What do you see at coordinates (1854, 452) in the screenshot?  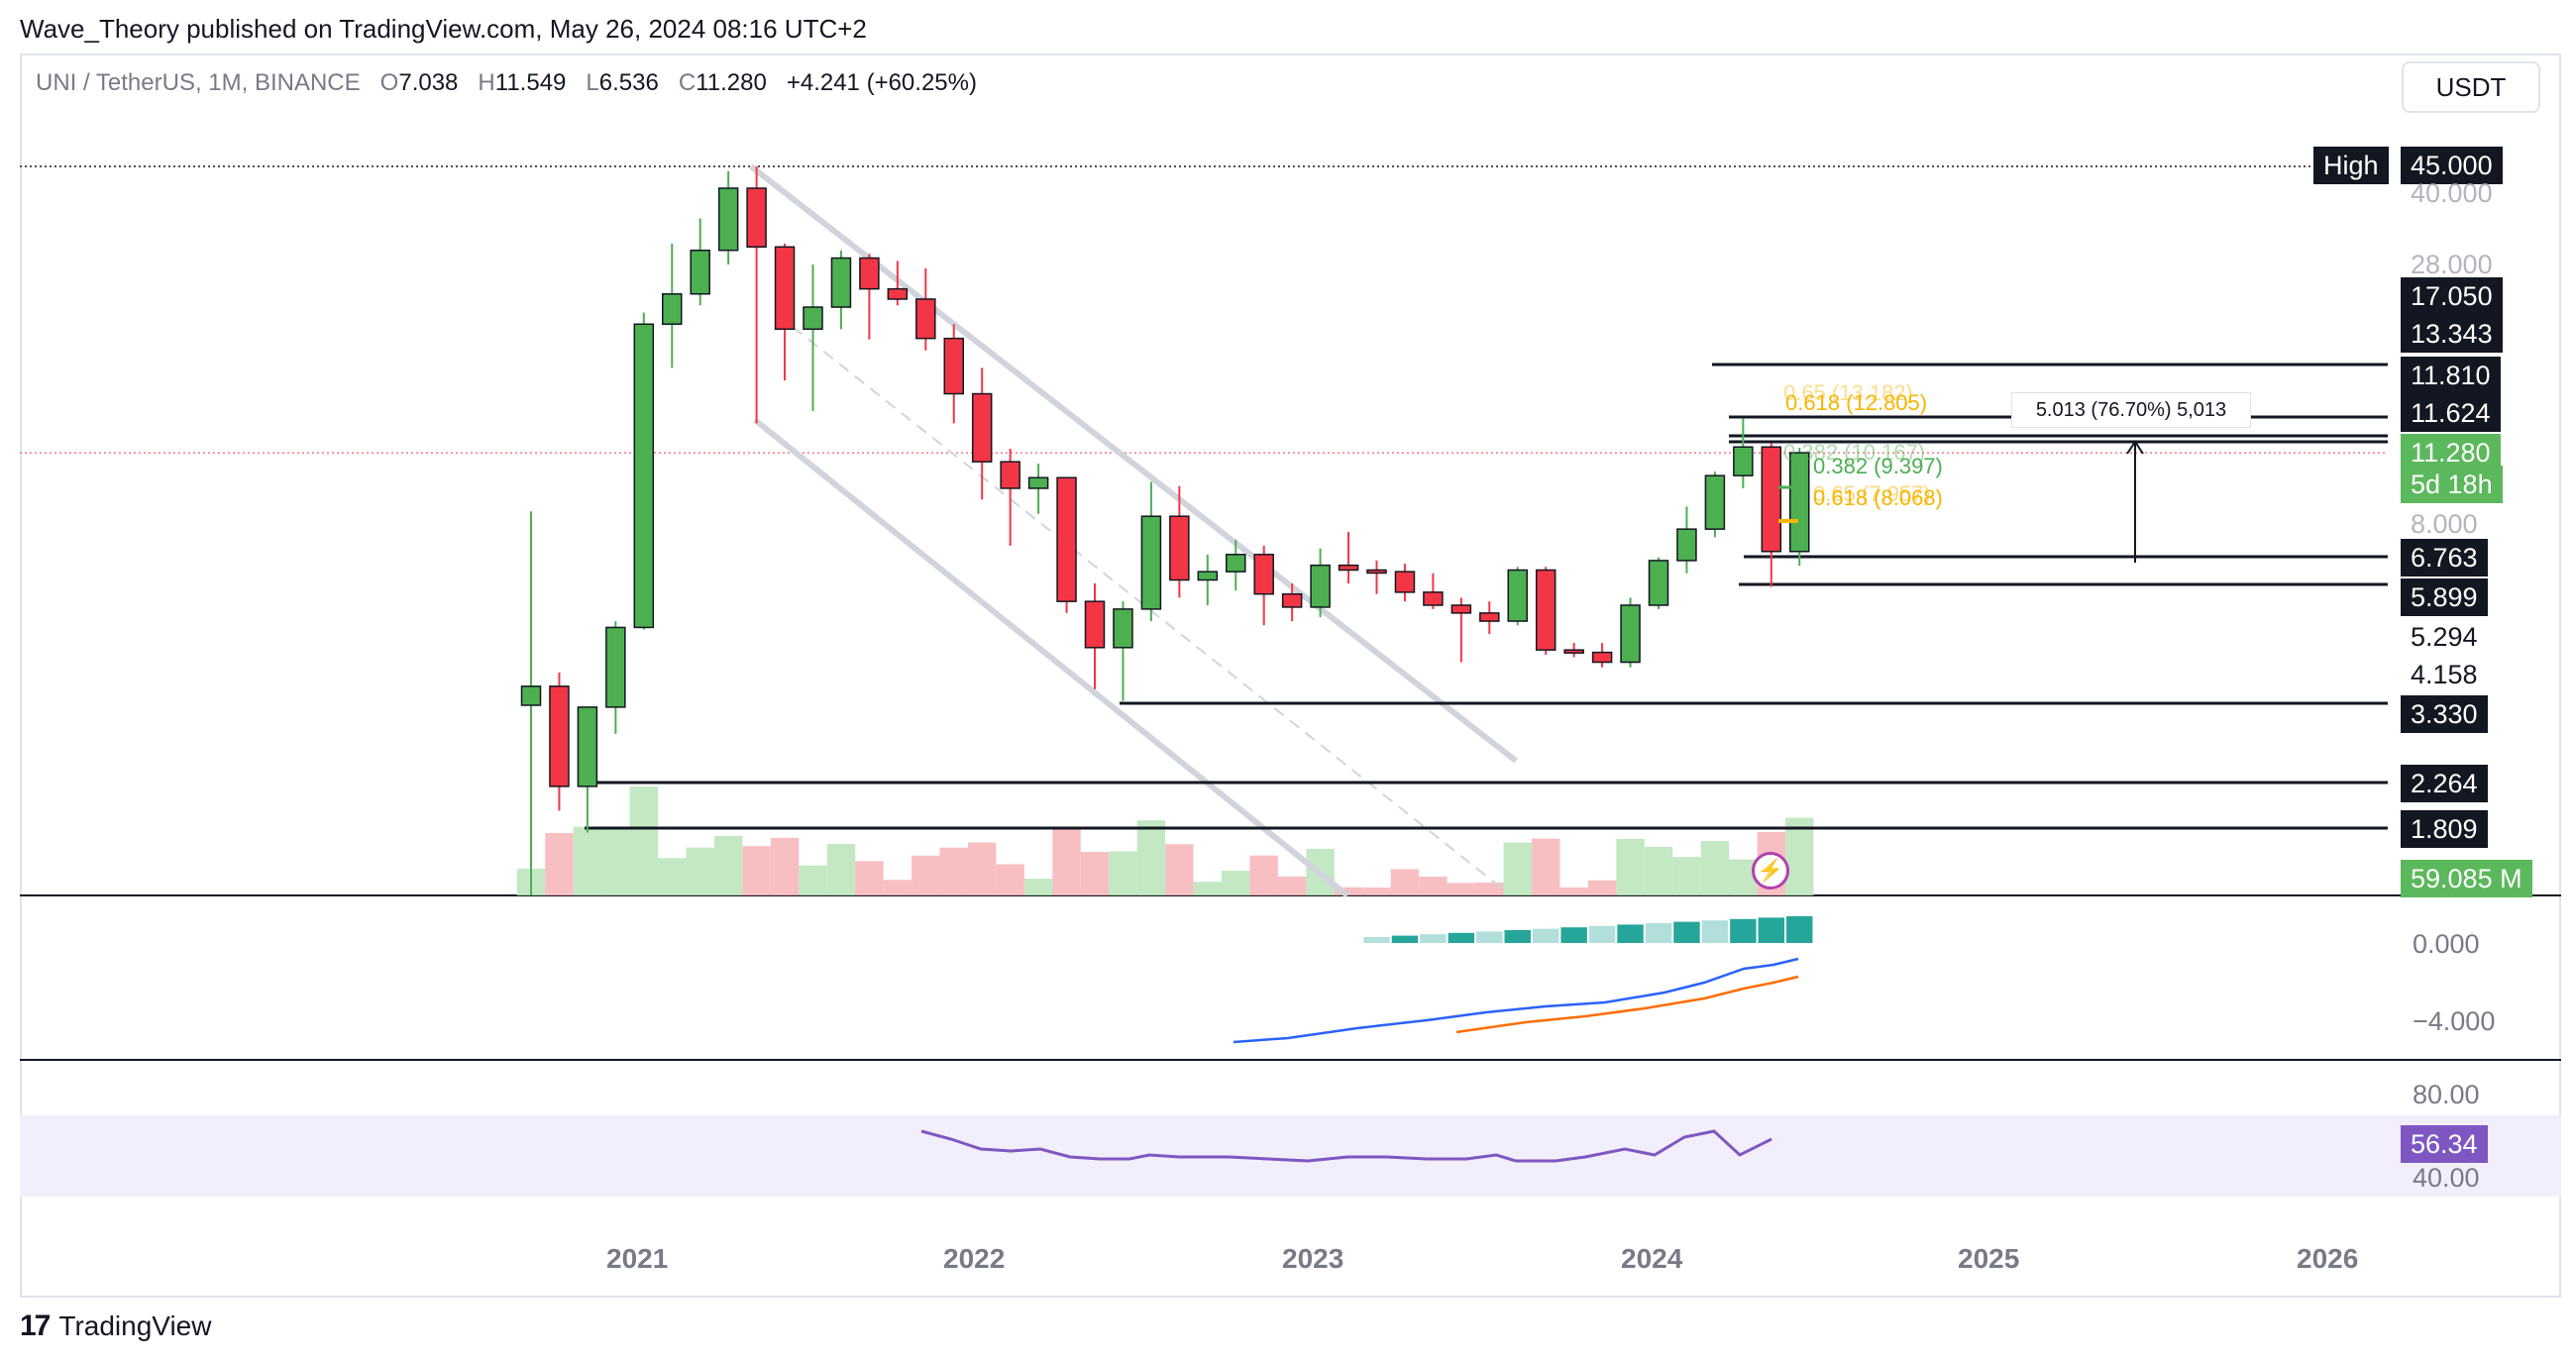 I see `fib-label-mid-ghost: 0.382 (10.167)` at bounding box center [1854, 452].